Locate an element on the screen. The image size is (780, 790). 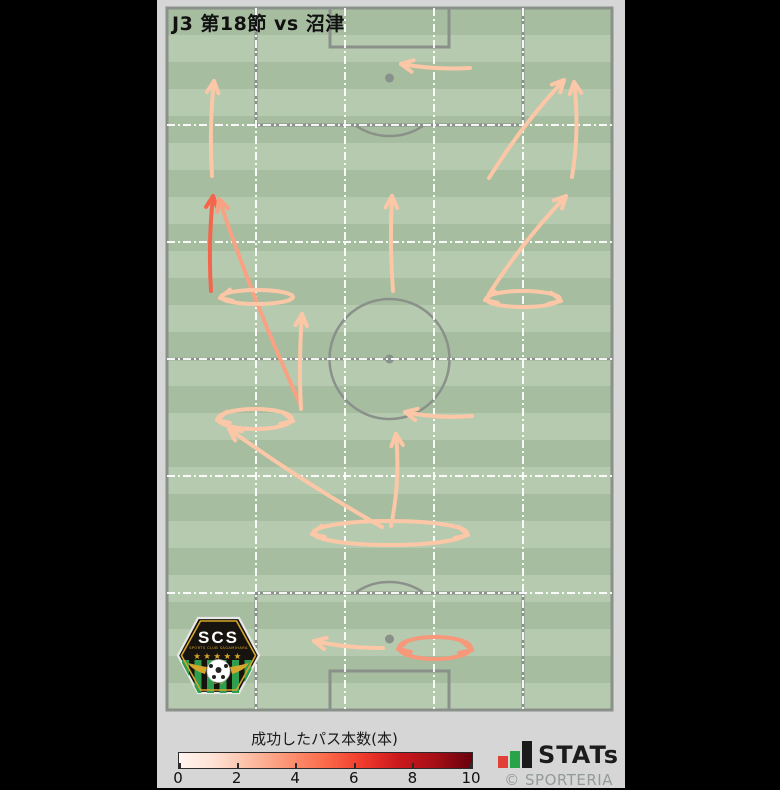
legend-tick-label: 8 is located at coordinates (412, 778).